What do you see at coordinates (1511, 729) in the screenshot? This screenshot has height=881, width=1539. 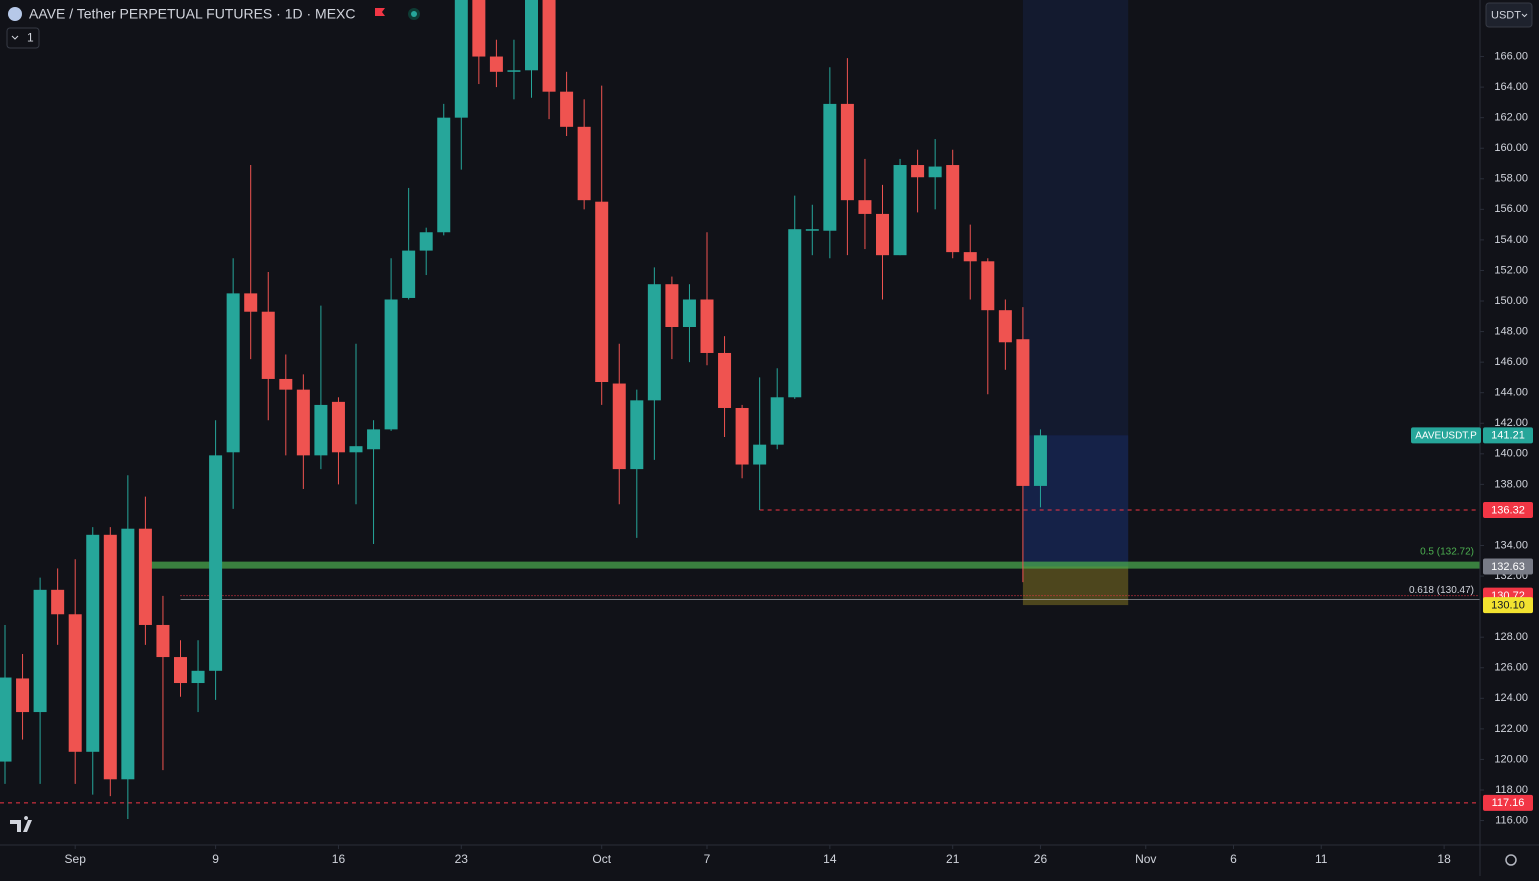 I see `y-tick-label: 122.00` at bounding box center [1511, 729].